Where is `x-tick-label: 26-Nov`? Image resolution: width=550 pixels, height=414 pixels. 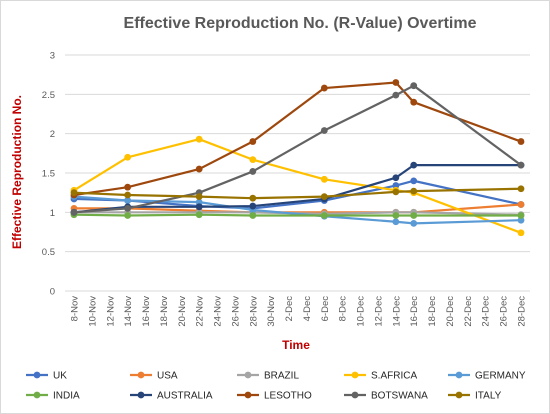
x-tick-label: 26-Nov is located at coordinates (235, 311).